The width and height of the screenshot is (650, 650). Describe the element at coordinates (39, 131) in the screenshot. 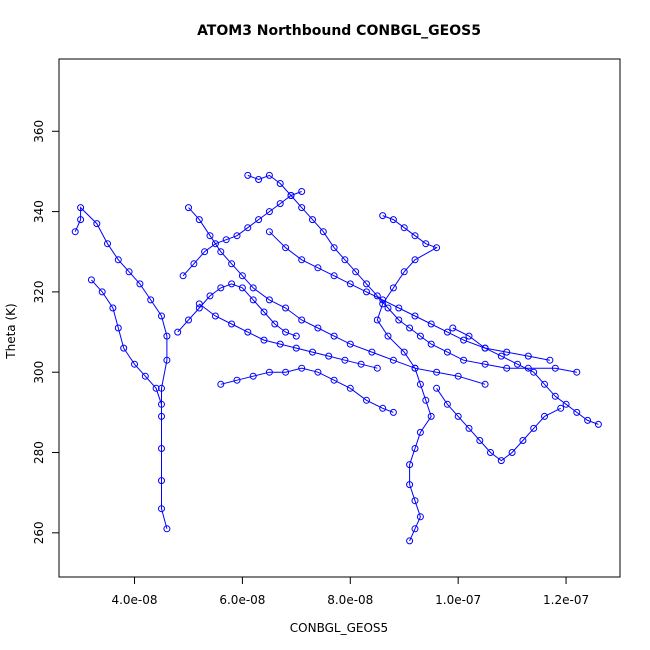

I see `y-tick-label: 360` at that location.